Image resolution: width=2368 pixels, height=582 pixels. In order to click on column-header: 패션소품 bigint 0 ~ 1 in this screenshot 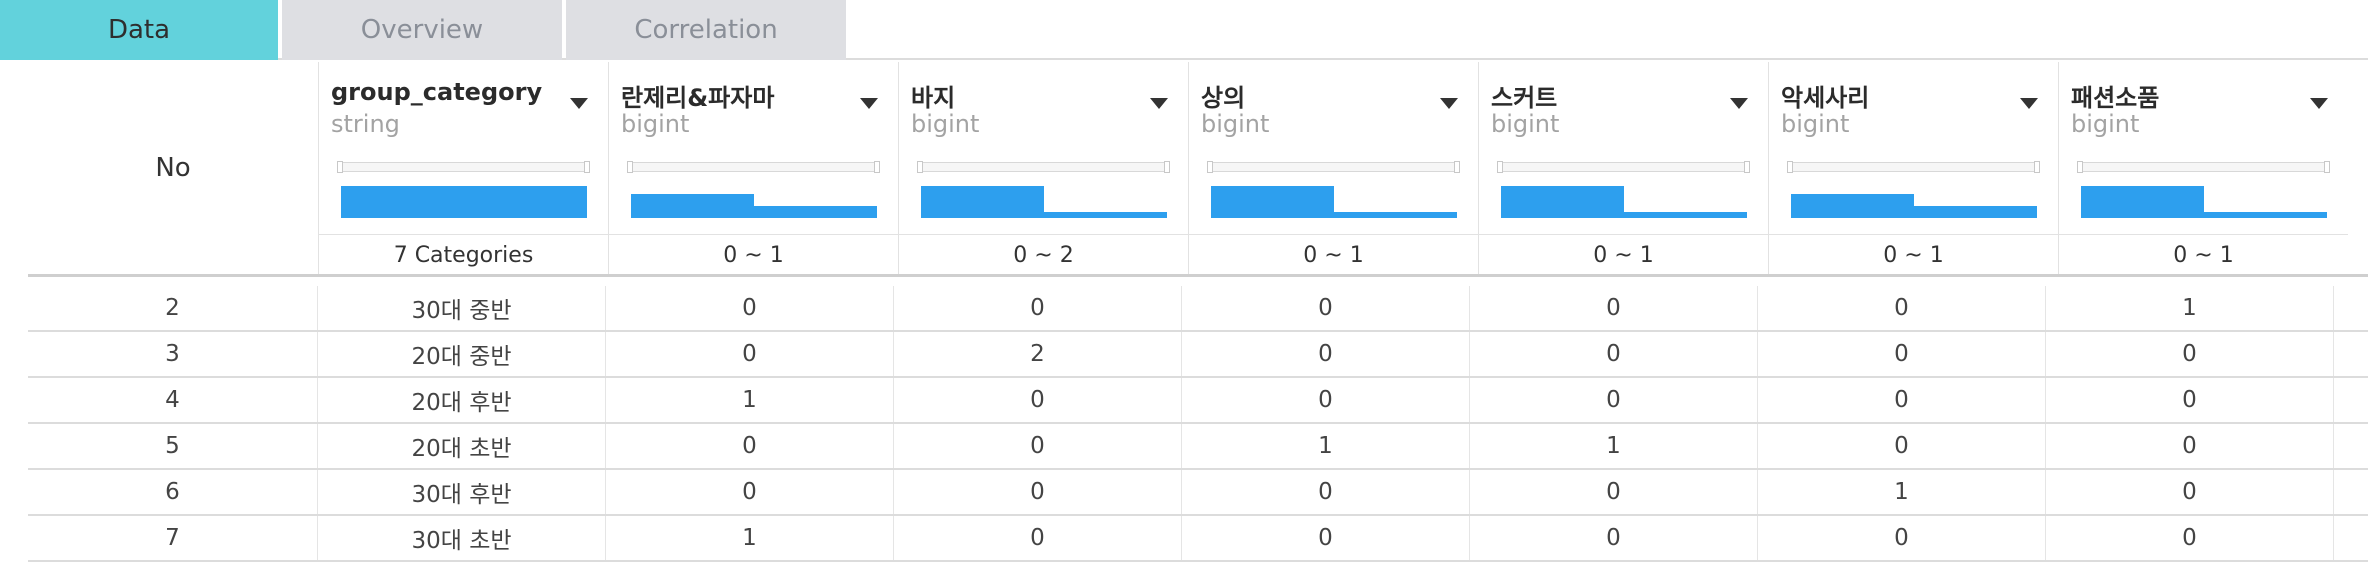, I will do `click(2203, 168)`.